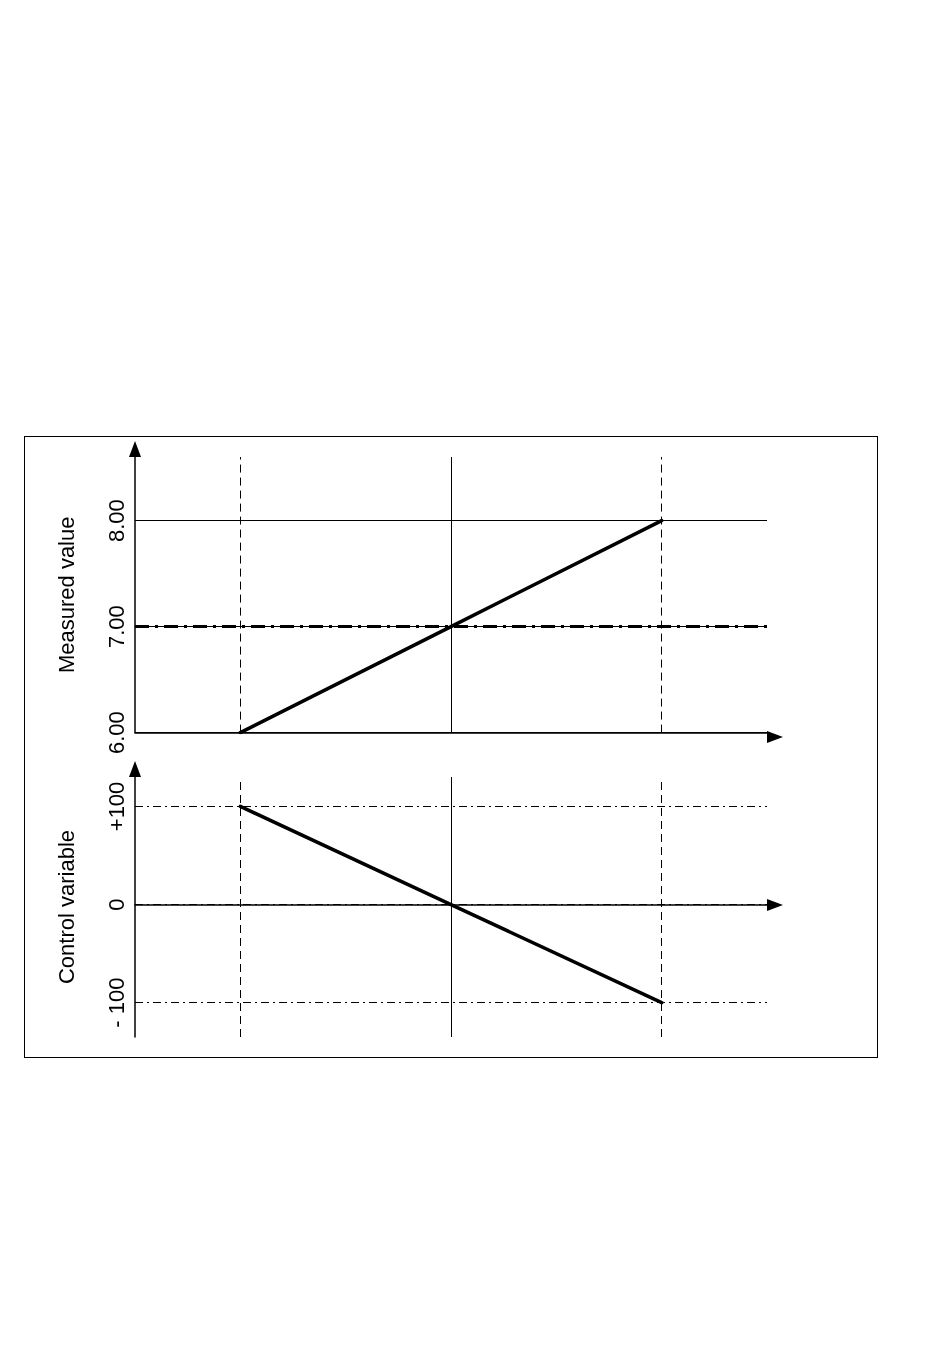 The width and height of the screenshot is (950, 1369). Describe the element at coordinates (66, 595) in the screenshot. I see `y-axis-title: Measured value` at that location.